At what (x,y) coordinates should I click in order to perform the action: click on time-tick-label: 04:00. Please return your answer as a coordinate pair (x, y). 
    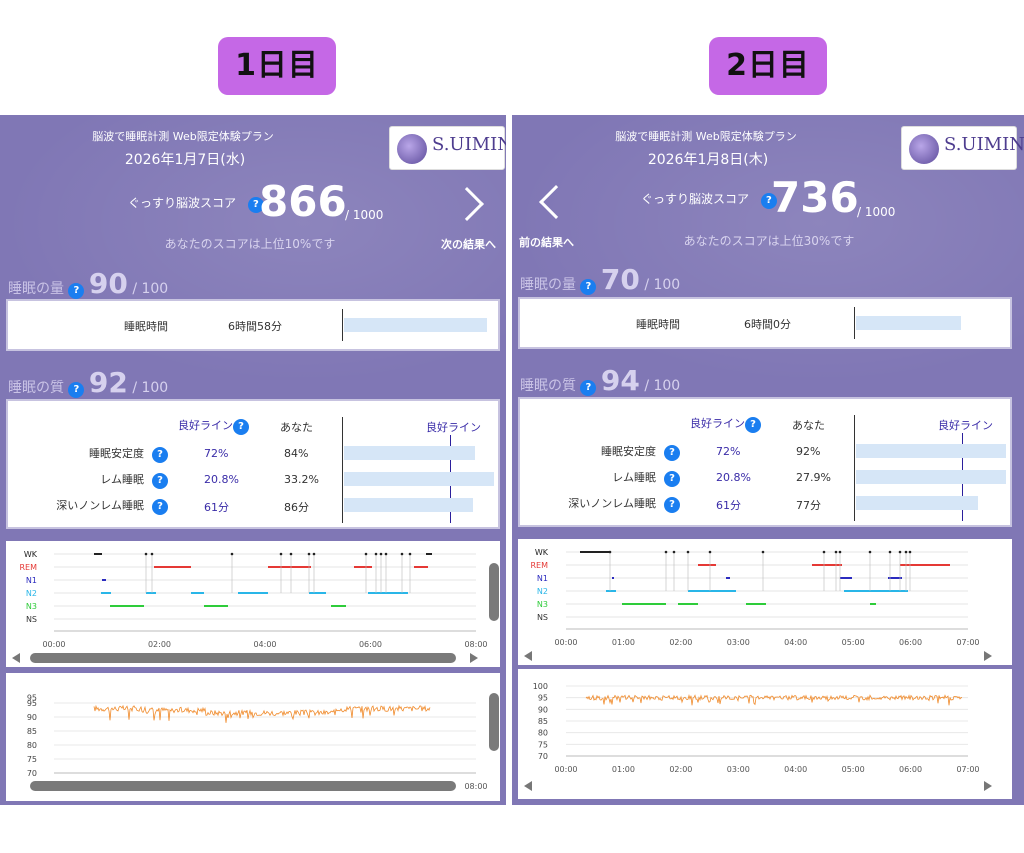
    Looking at the image, I should click on (264, 644).